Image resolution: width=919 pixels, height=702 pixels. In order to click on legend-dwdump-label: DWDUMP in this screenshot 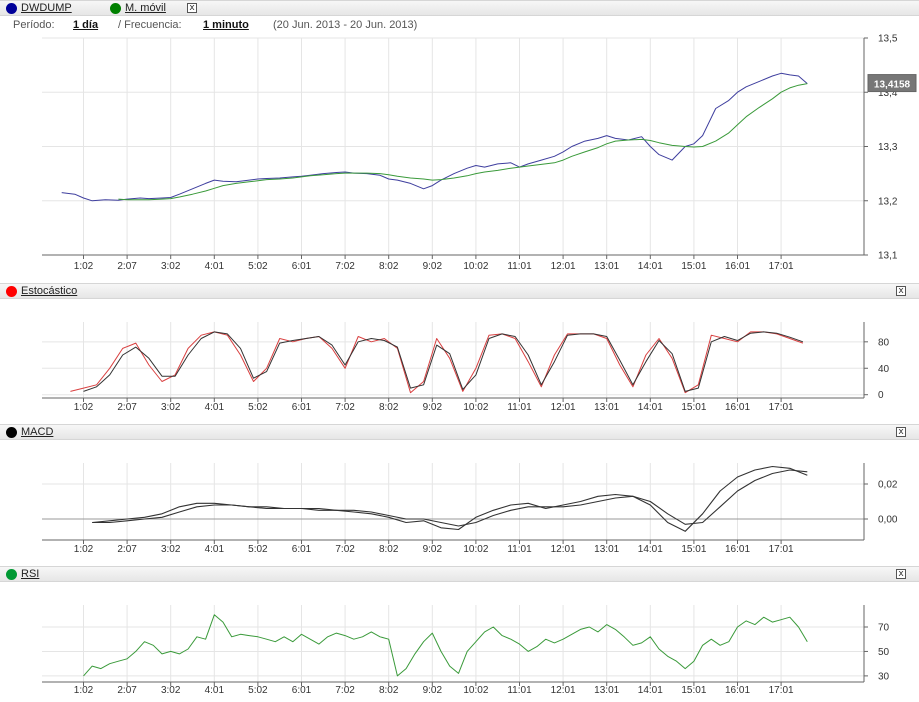, I will do `click(46, 8)`.